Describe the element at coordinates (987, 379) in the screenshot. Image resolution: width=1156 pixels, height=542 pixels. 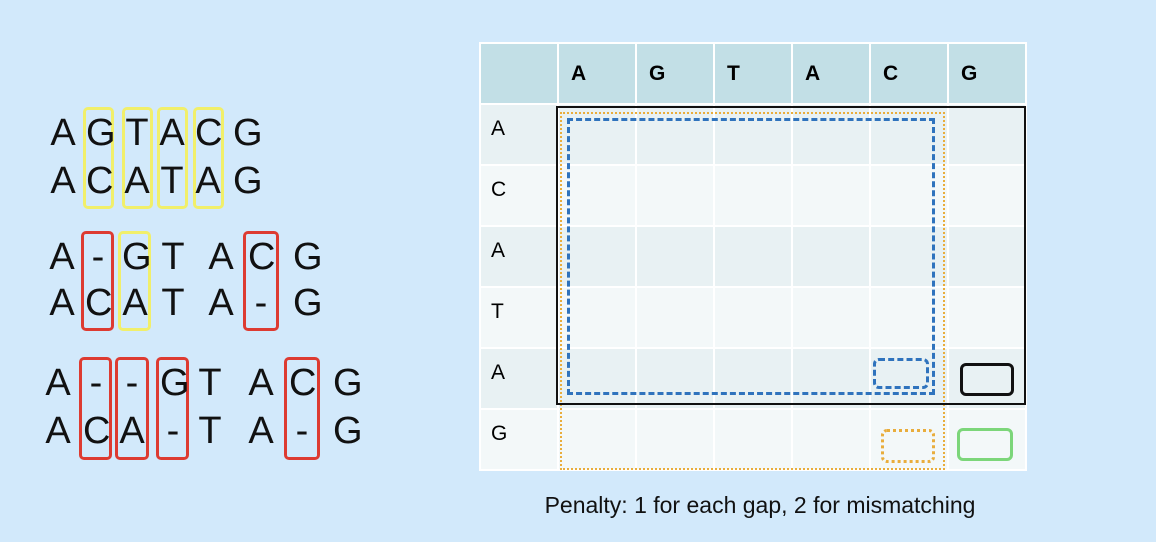
I see `black-cell-marker` at that location.